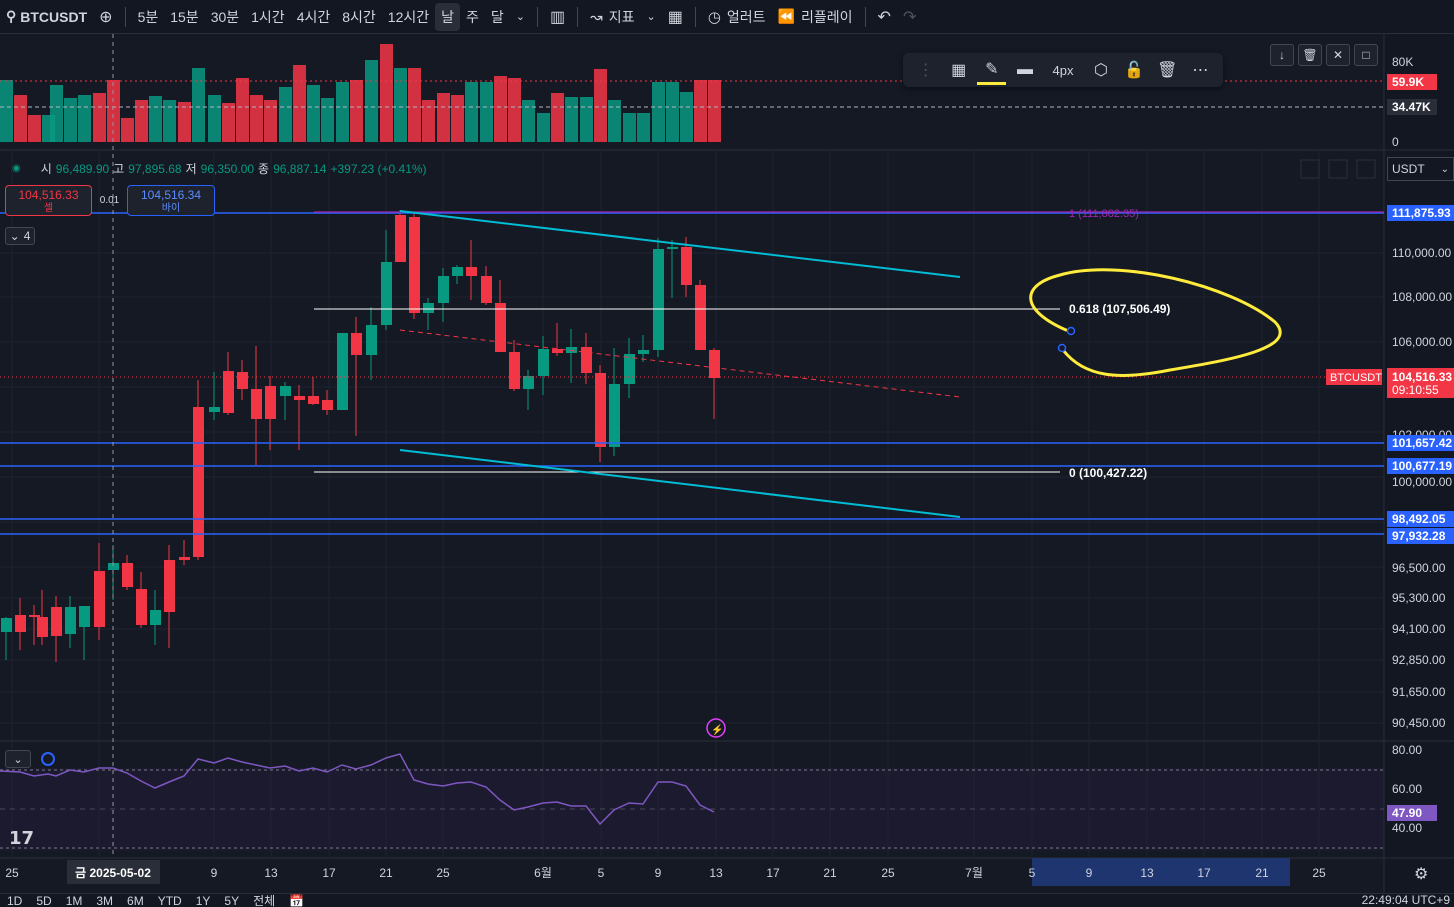 This screenshot has width=1454, height=907. What do you see at coordinates (22, 838) in the screenshot?
I see `tradingview-logo: 17` at bounding box center [22, 838].